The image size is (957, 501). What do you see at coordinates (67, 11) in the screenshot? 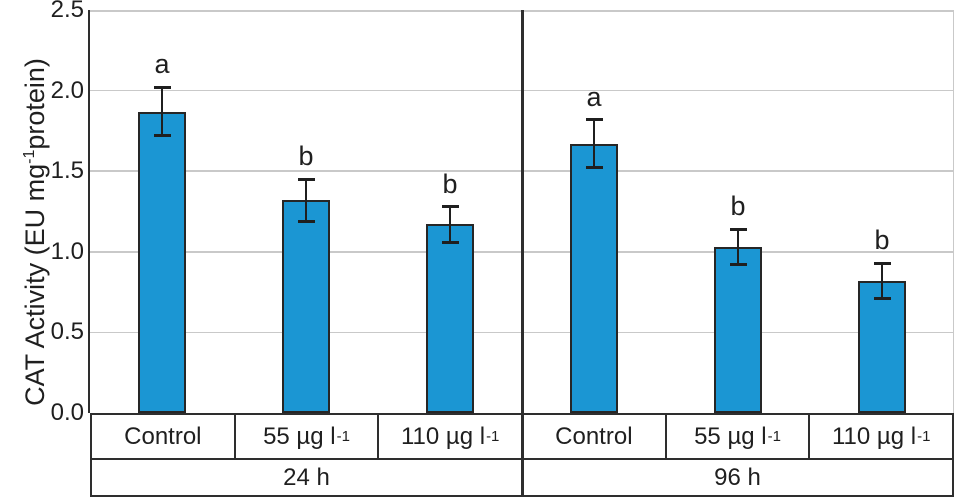
I see `y-tick-label: 2.5` at bounding box center [67, 11].